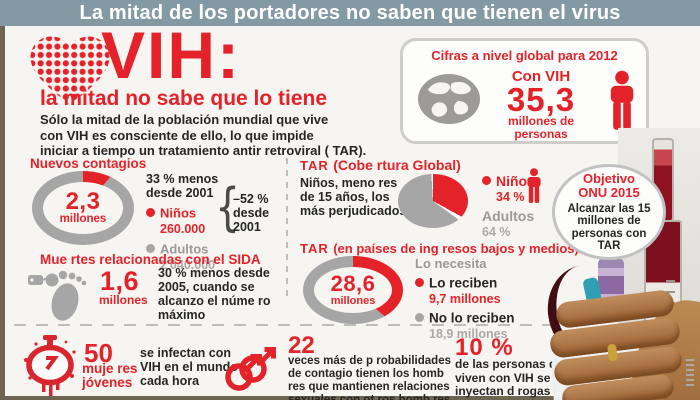 Image resolution: width=700 pixels, height=400 pixels. I want to click on legend-item-adultos: Adultos 64 %, so click(508, 223).